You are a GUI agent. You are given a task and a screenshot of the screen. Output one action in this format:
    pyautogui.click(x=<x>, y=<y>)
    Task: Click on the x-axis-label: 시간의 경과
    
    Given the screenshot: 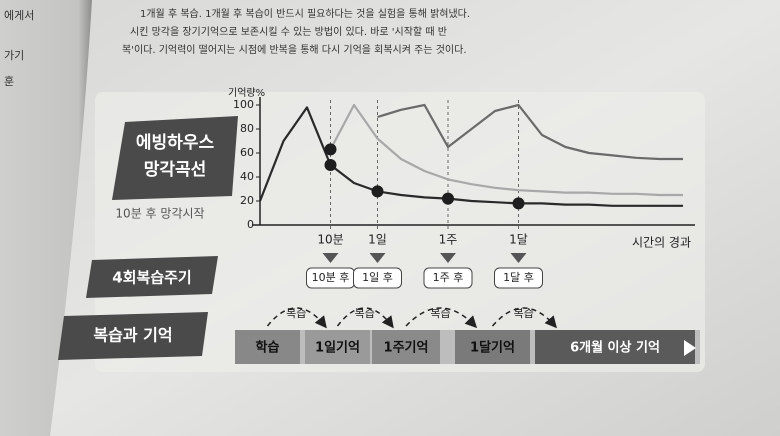 What is the action you would take?
    pyautogui.click(x=661, y=243)
    